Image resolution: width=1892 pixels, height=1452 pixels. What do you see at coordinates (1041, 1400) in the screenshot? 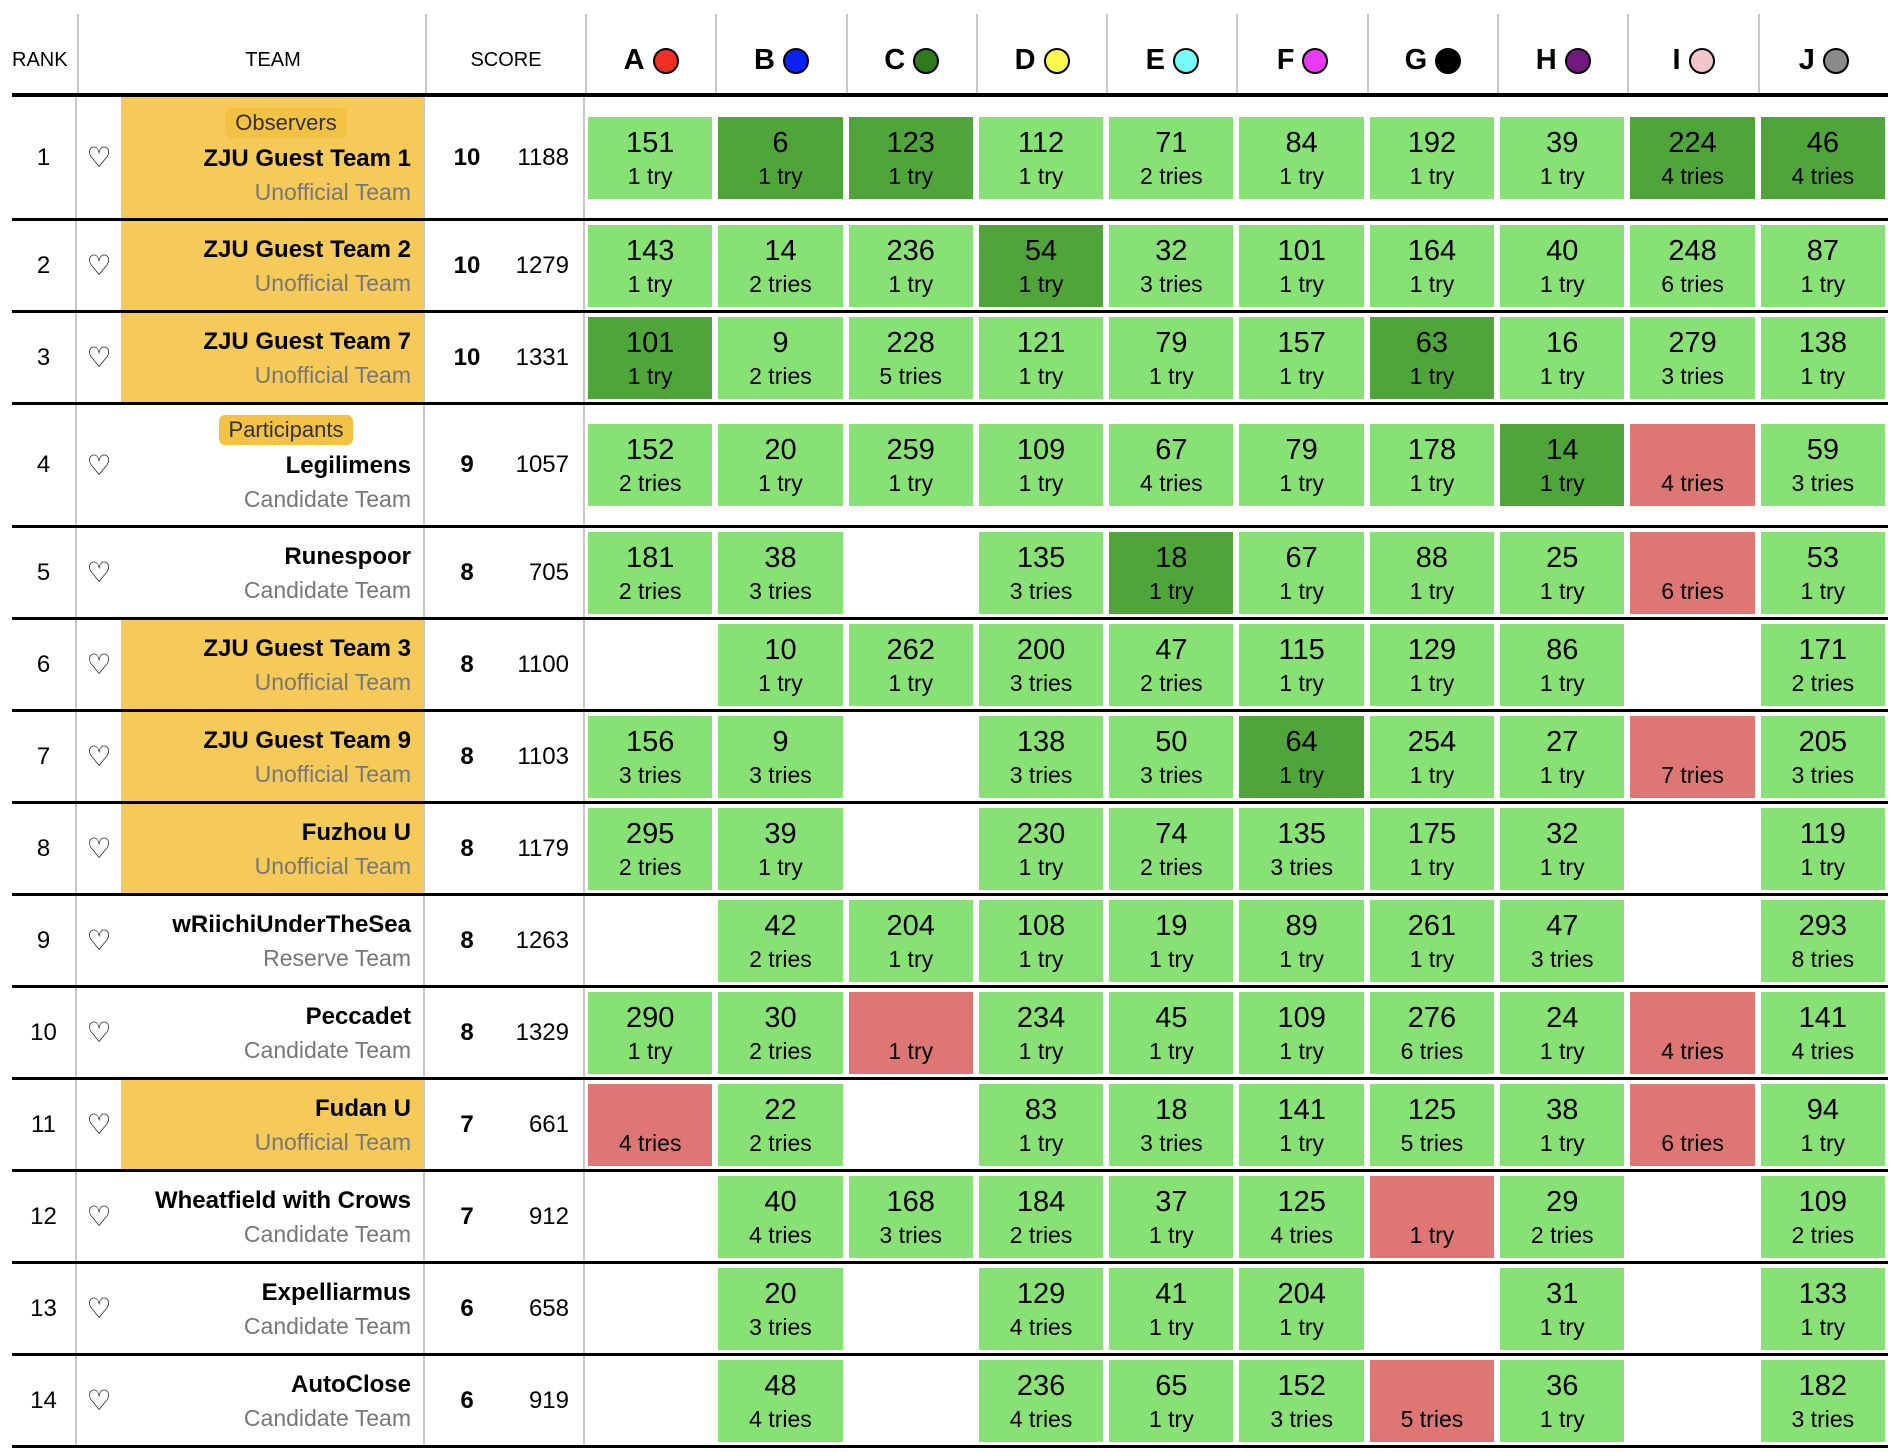
I see `submission-solved: 236 4 tries` at bounding box center [1041, 1400].